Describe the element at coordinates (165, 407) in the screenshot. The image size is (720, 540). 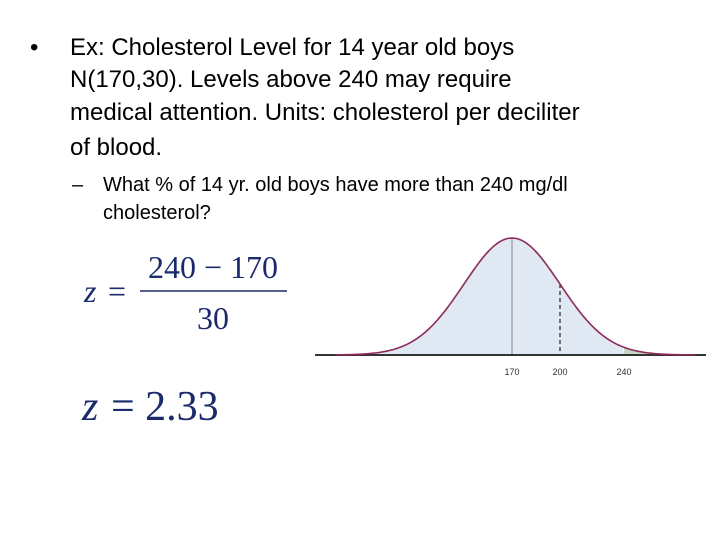
I see `formula-result: = 2.33` at that location.